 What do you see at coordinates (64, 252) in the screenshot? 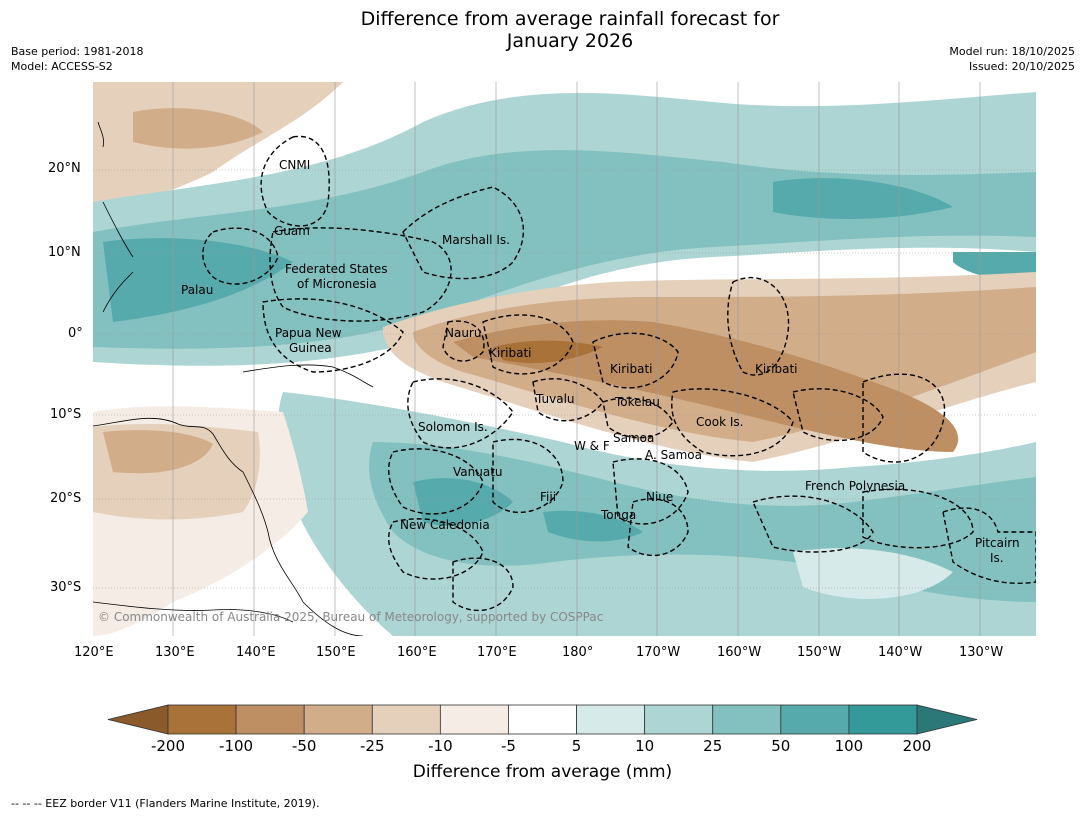
I see `lat-tick-10n: 10°N` at bounding box center [64, 252].